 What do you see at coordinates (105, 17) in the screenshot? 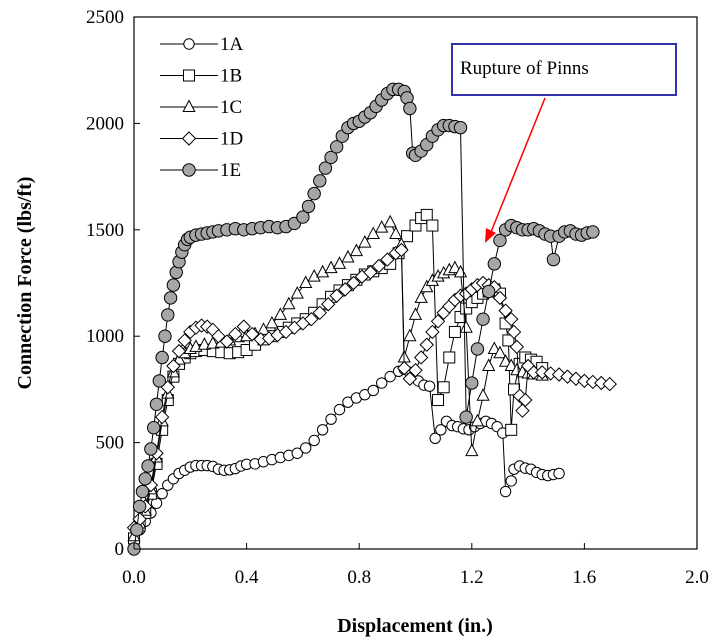
I see `y-tick-label: 2500` at bounding box center [105, 17].